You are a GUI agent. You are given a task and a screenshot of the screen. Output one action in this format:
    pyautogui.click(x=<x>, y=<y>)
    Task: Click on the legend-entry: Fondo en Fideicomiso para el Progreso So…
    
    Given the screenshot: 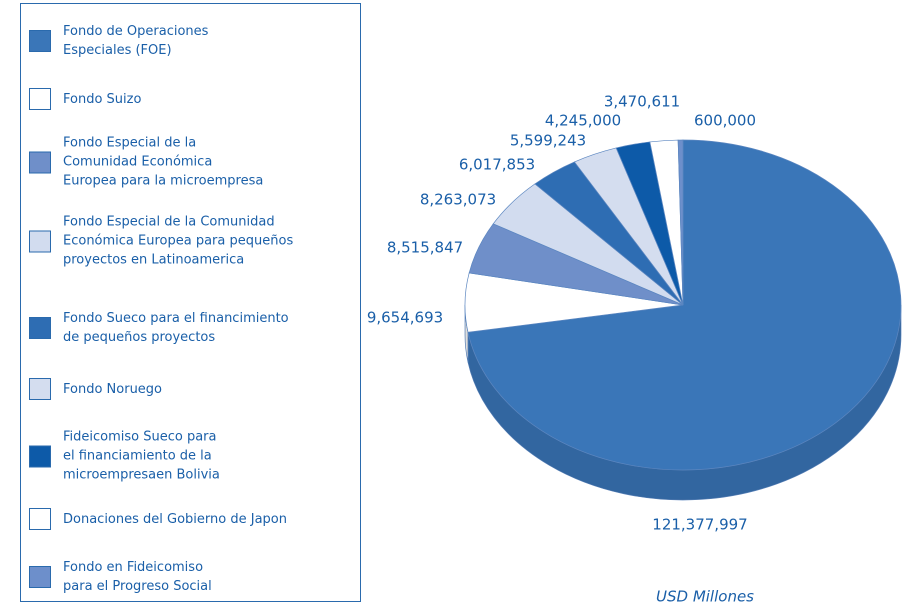 What is the action you would take?
    pyautogui.click(x=120, y=577)
    